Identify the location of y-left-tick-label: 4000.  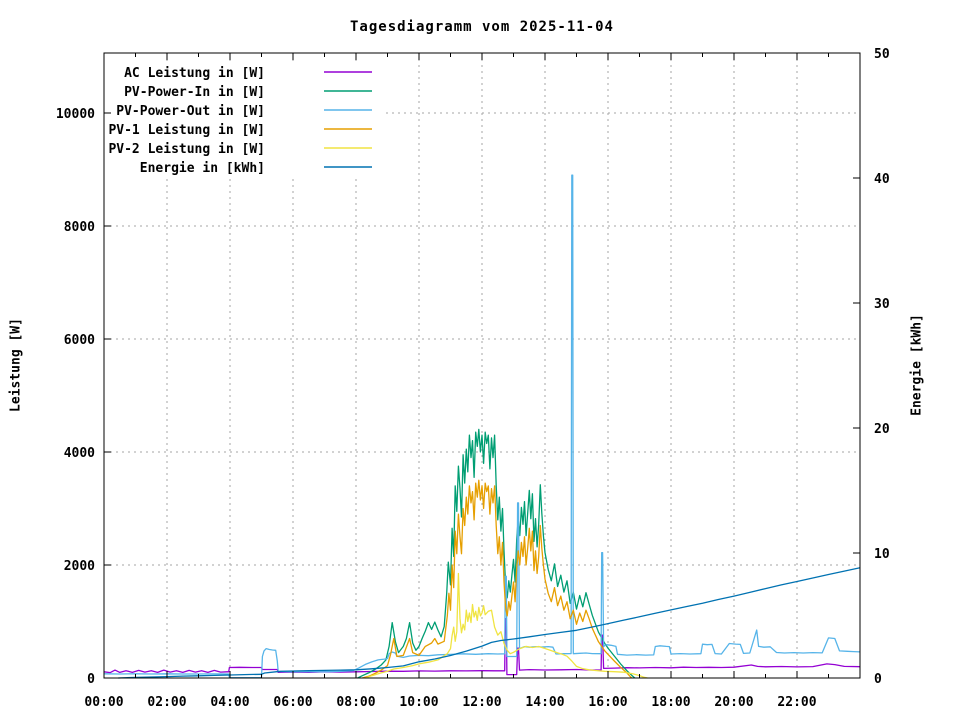
(79, 453).